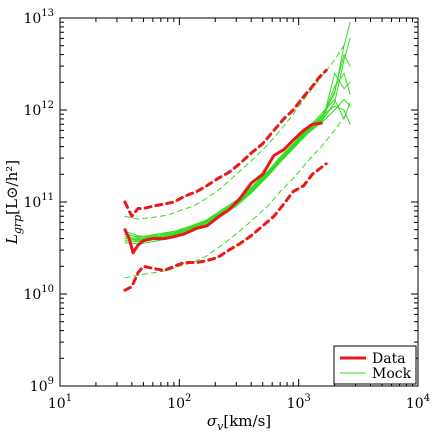 Image resolution: width=436 pixels, height=436 pixels. Describe the element at coordinates (239, 422) in the screenshot. I see `x-axis-label: σv[km/s]` at that location.